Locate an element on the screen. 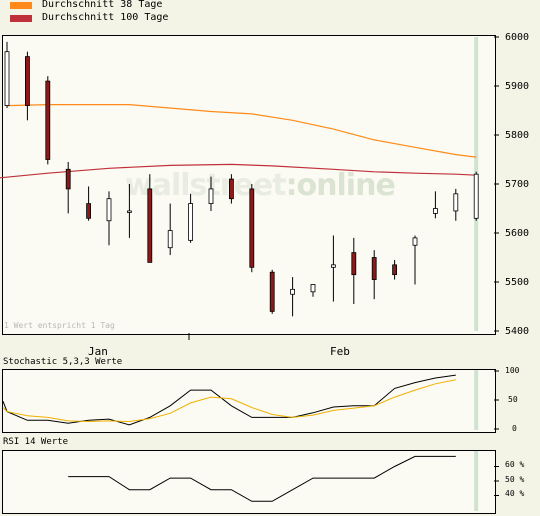 The image size is (540, 516). price-tick-5400: 5400 is located at coordinates (517, 331).